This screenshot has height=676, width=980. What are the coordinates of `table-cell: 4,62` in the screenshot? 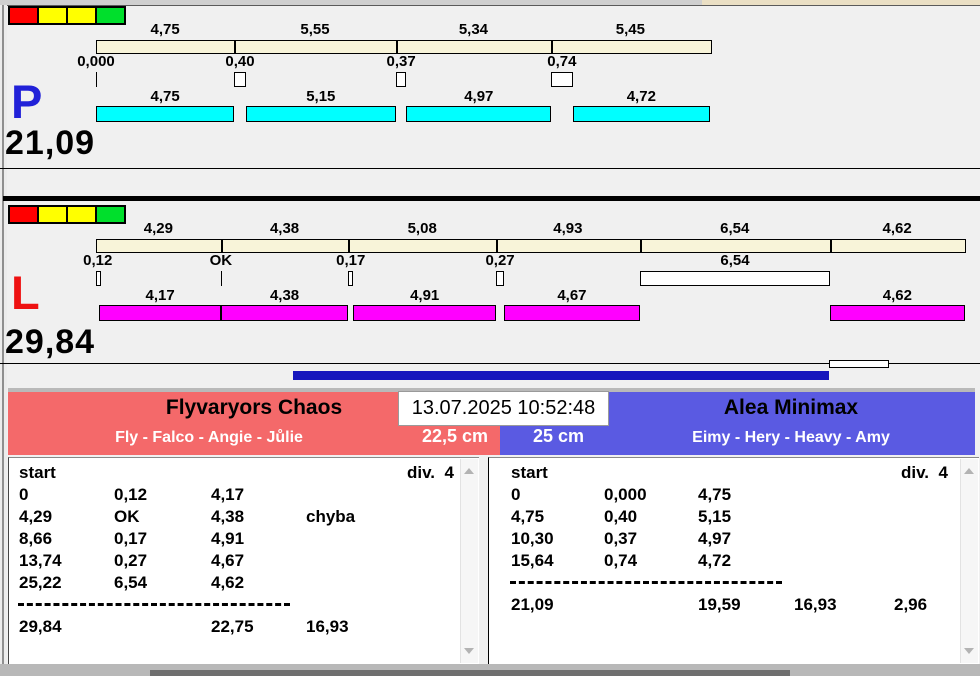 It's located at (228, 582).